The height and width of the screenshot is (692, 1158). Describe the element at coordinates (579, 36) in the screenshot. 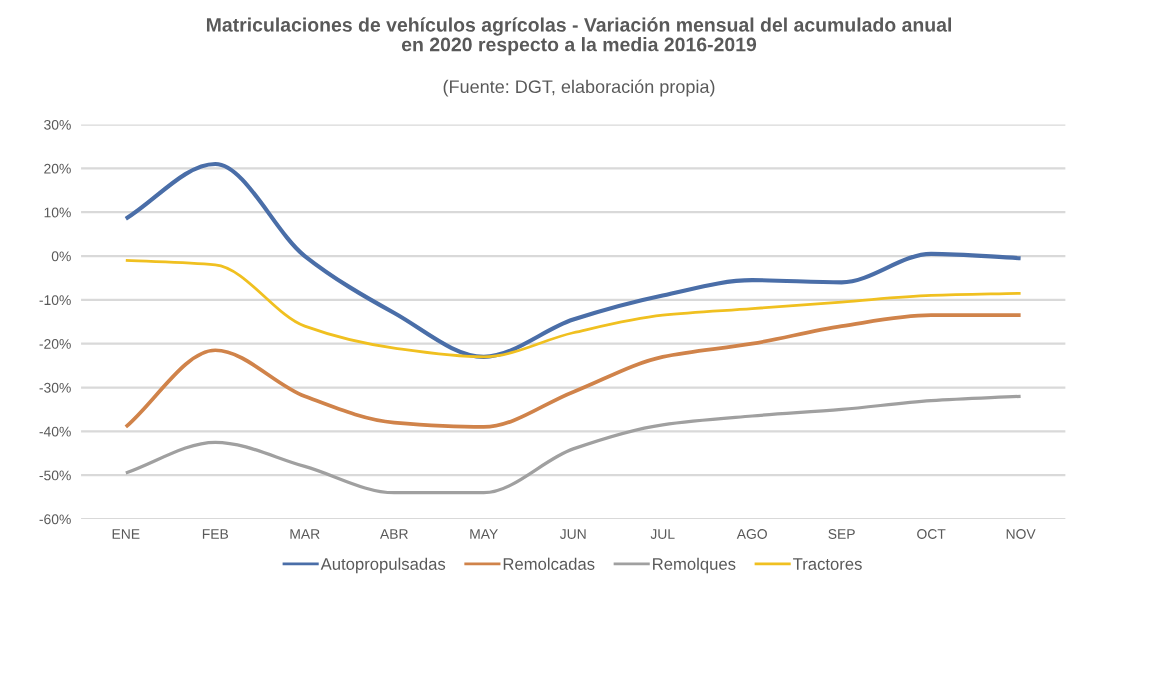

I see `chart-title: Matriculaciones de vehículos agrícolas - Variación mensual del acumulado anual en 2020 respecto a la media 2016-2019` at that location.